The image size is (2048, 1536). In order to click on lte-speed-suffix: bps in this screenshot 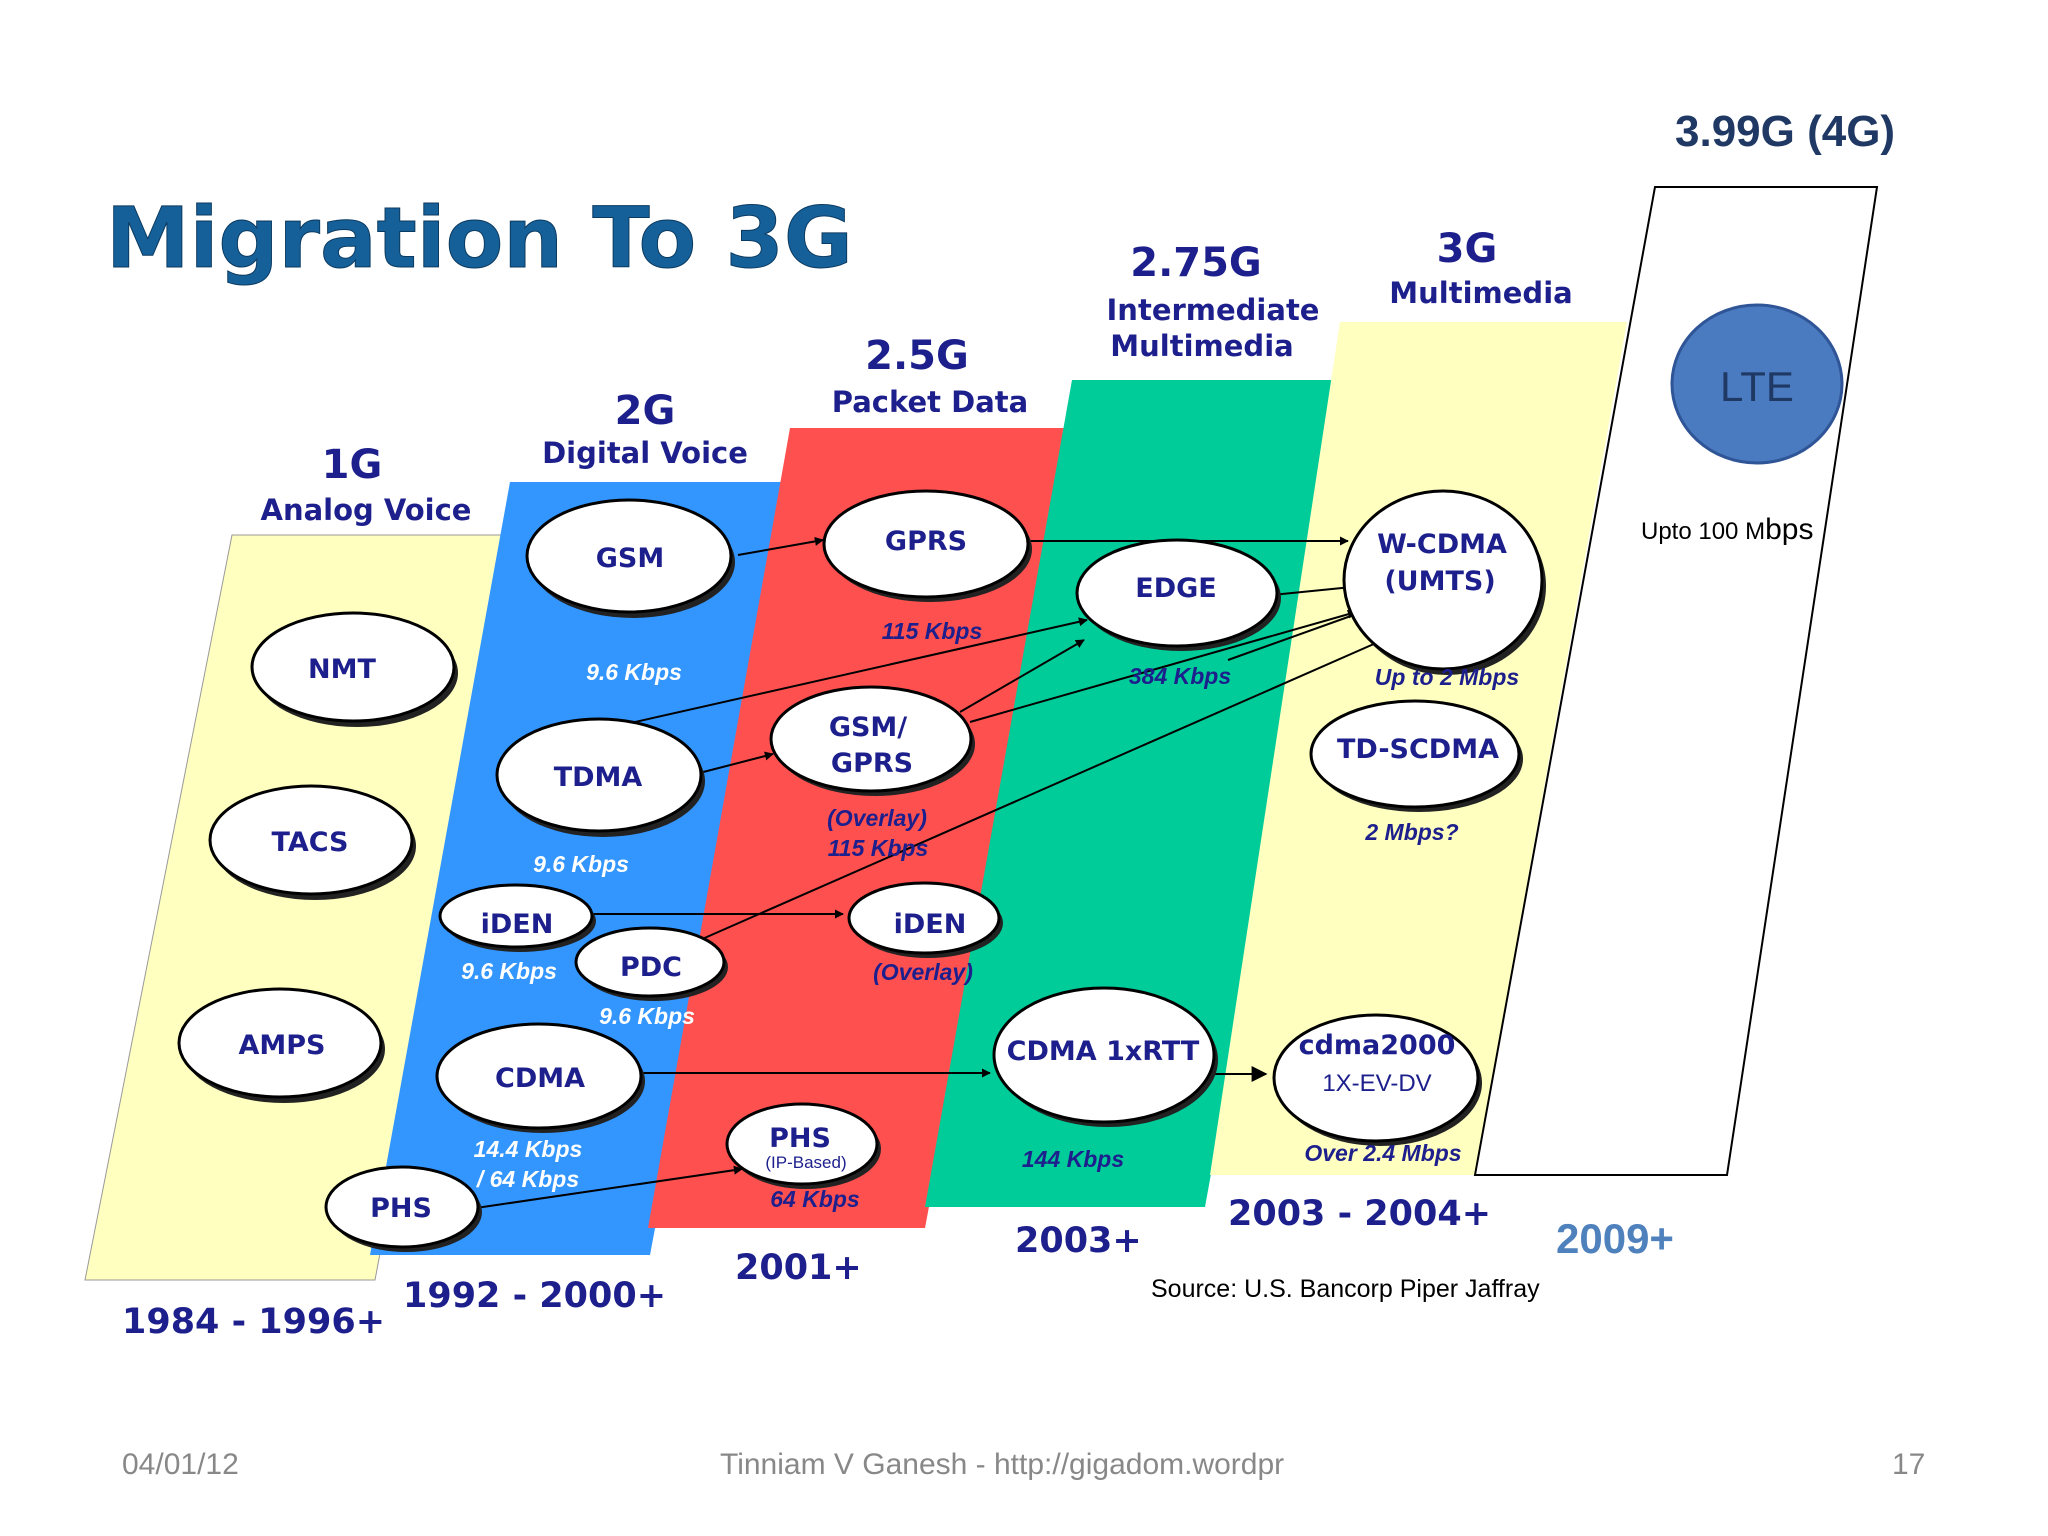, I will do `click(1789, 529)`.